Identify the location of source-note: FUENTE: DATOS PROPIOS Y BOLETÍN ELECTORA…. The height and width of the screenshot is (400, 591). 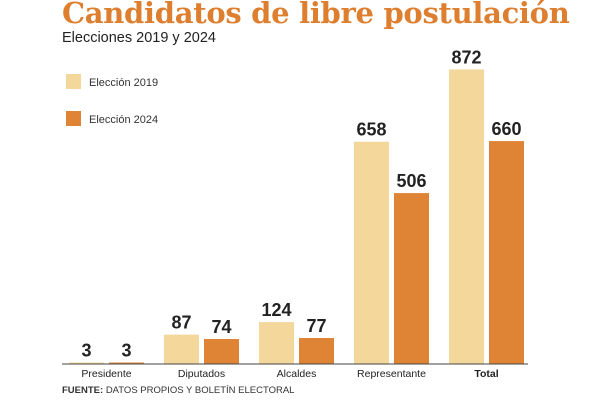
(178, 390).